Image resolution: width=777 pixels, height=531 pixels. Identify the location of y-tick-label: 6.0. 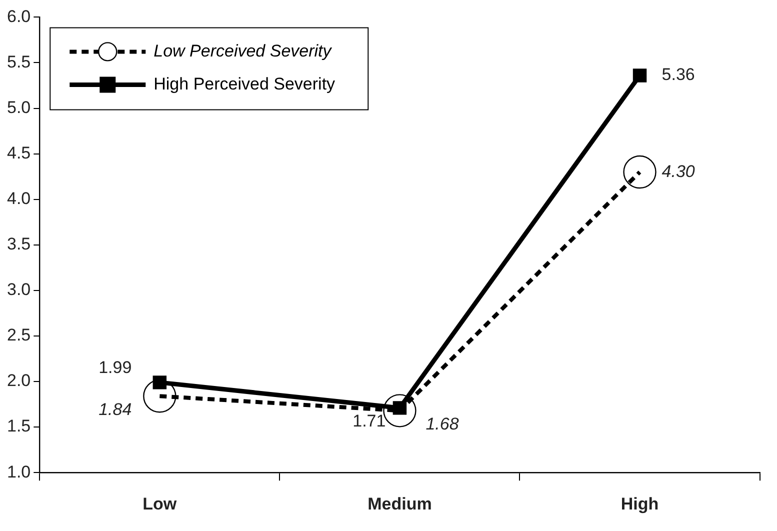
(18, 16).